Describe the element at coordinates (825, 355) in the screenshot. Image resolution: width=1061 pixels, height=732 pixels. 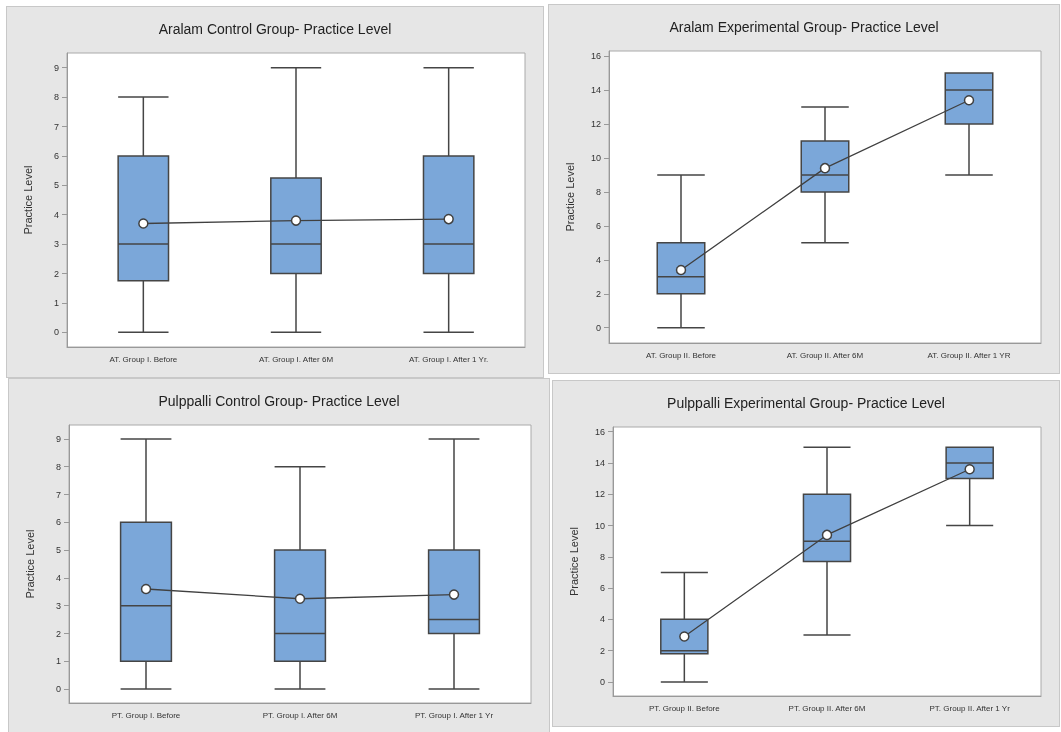
I see `x-tick-label: AT. Group II. After 6M` at that location.